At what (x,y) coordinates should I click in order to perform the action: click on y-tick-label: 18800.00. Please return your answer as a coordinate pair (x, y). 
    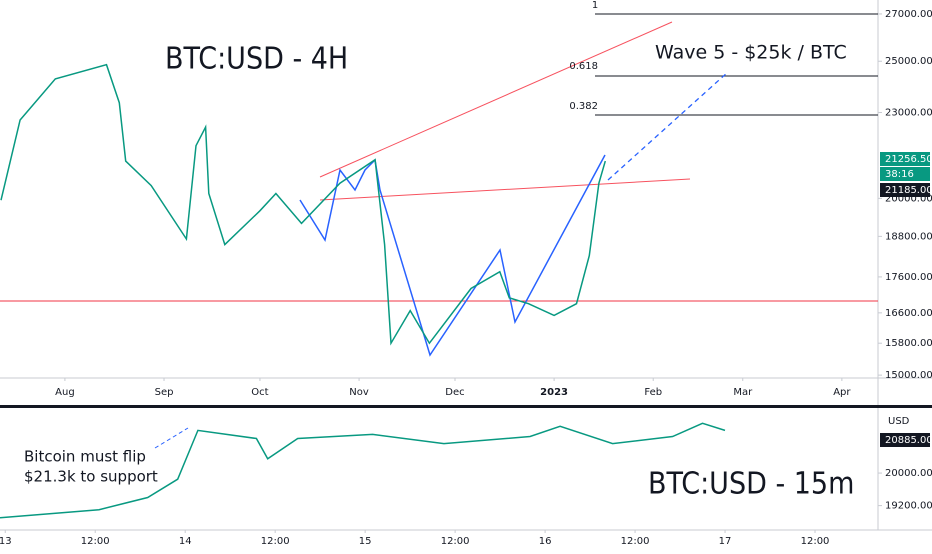
    Looking at the image, I should click on (908, 236).